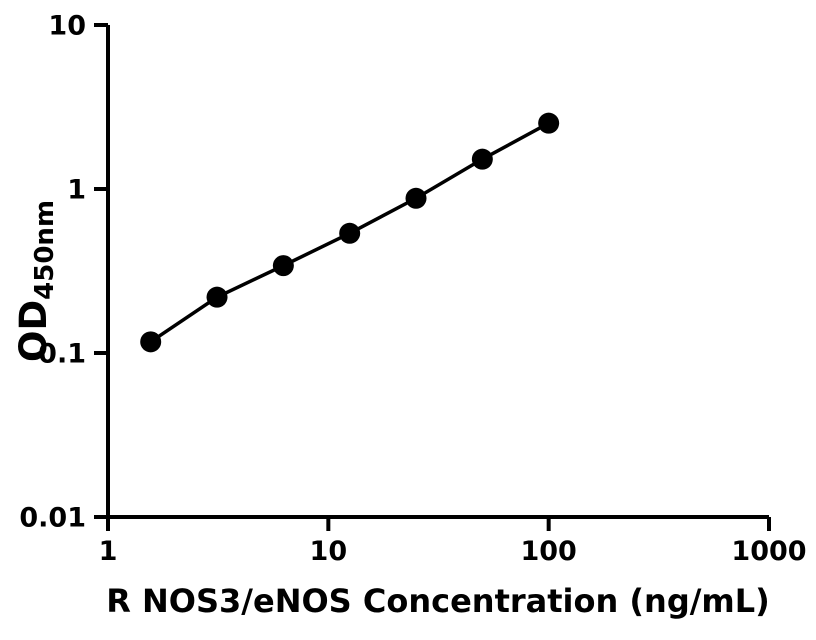 The image size is (816, 640). Describe the element at coordinates (329, 551) in the screenshot. I see `x-tick-label: 10` at that location.